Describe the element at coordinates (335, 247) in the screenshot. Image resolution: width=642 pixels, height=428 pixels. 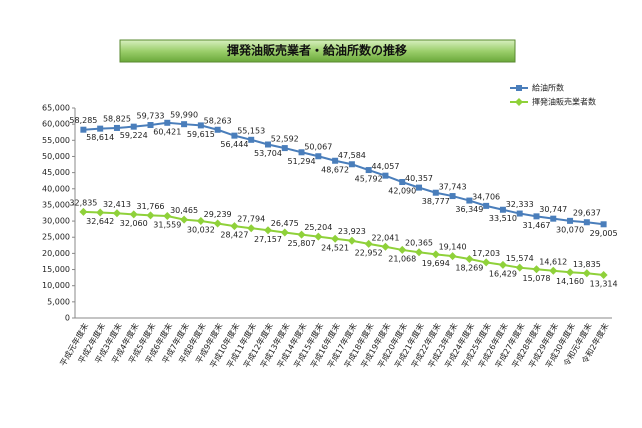
I see `data-label: 24,521` at that location.